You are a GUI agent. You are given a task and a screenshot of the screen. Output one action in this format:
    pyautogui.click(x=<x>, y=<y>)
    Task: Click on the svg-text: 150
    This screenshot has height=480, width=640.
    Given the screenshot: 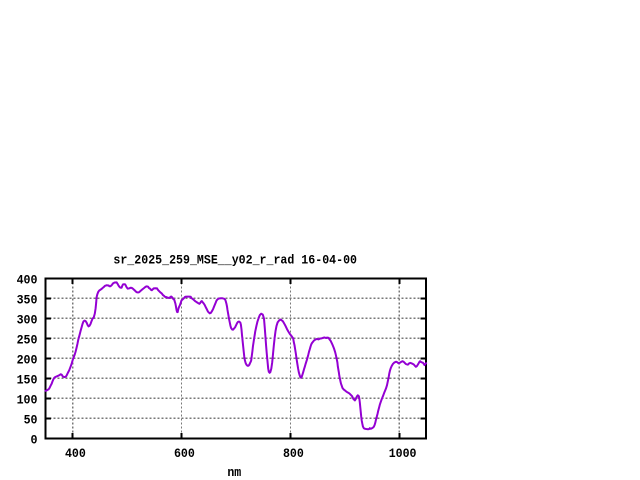 What is the action you would take?
    pyautogui.click(x=27, y=379)
    